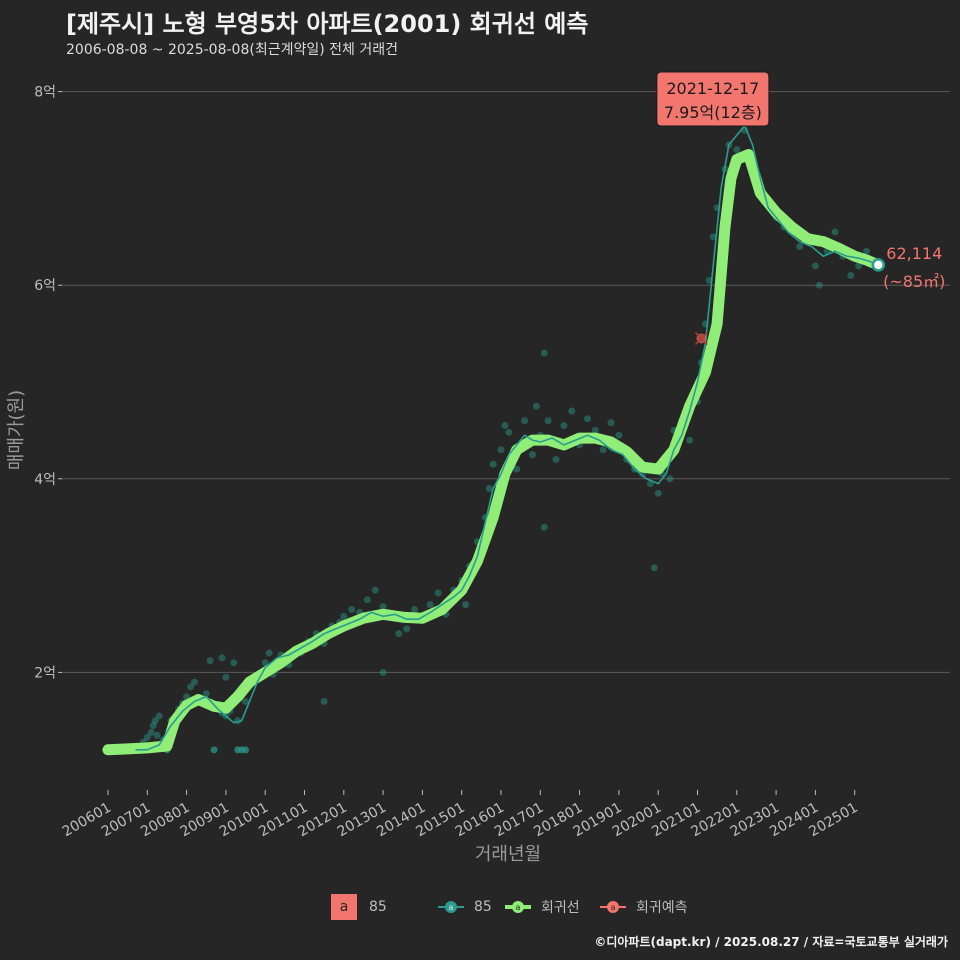 The width and height of the screenshot is (960, 960). I want to click on y-tick-label: 2억, so click(45, 673).